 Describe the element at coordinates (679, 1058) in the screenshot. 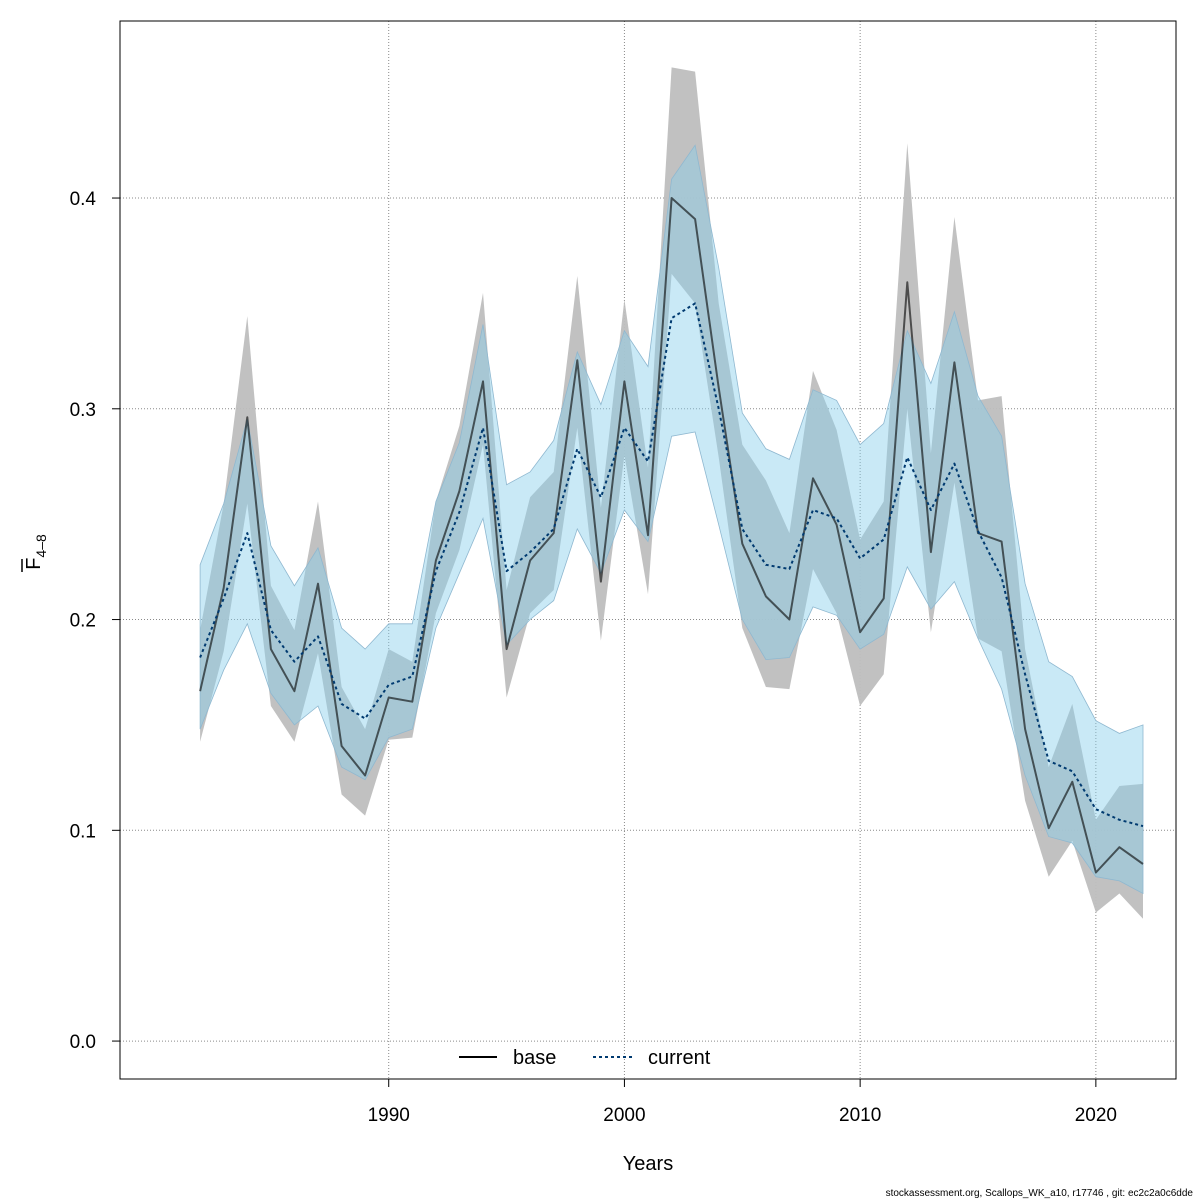

I see `legend-label-current: current` at that location.